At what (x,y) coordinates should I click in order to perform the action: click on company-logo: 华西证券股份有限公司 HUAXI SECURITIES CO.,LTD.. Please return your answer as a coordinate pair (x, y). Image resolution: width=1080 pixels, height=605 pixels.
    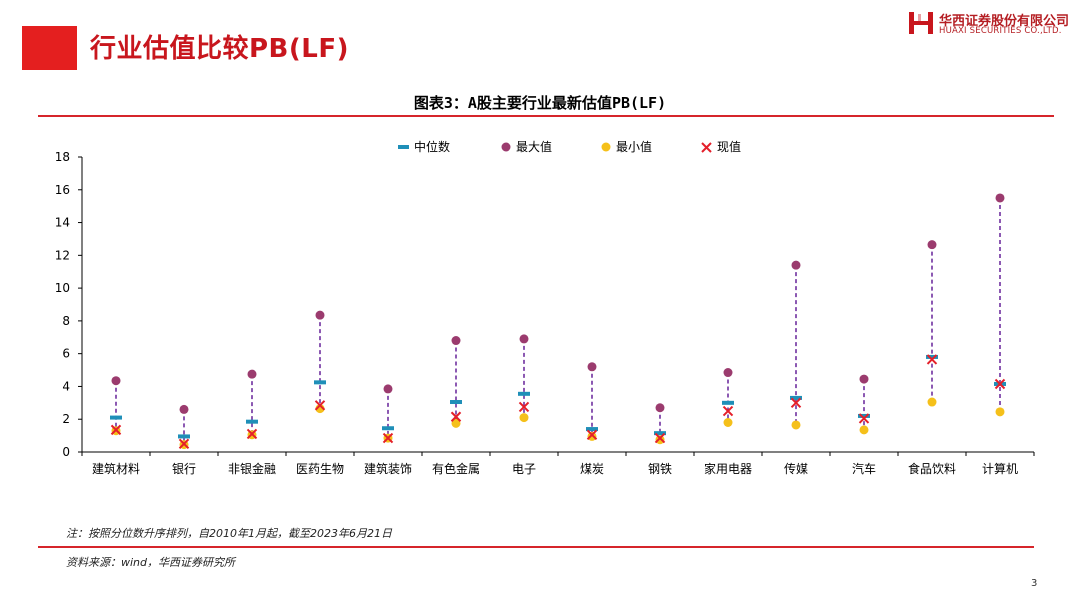
    Looking at the image, I should click on (990, 25).